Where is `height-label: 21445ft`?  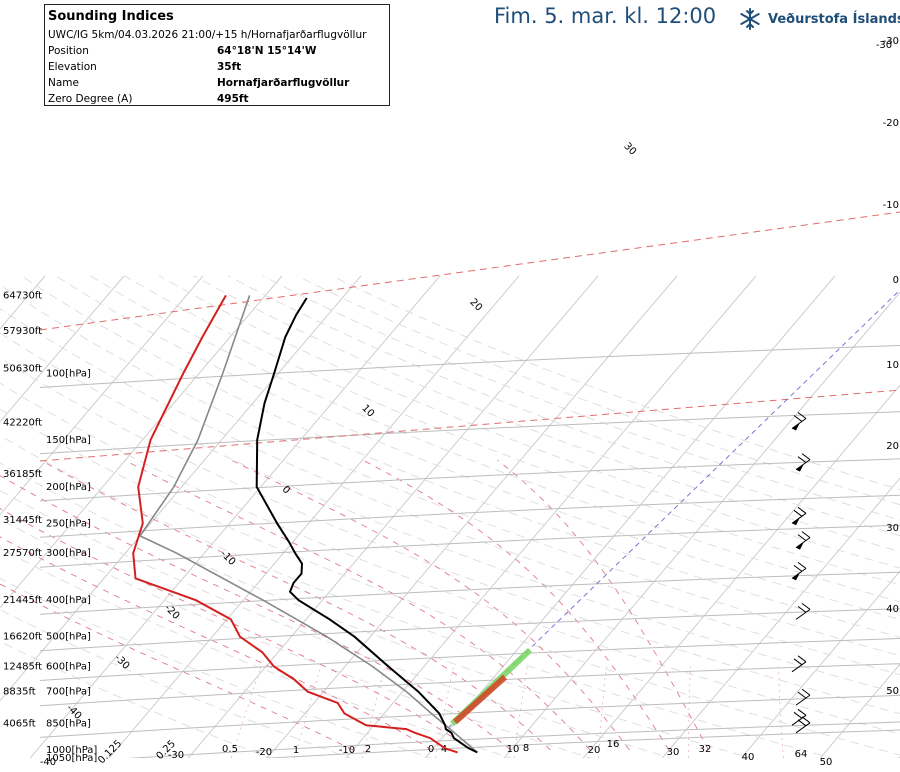
height-label: 21445ft is located at coordinates (22, 600).